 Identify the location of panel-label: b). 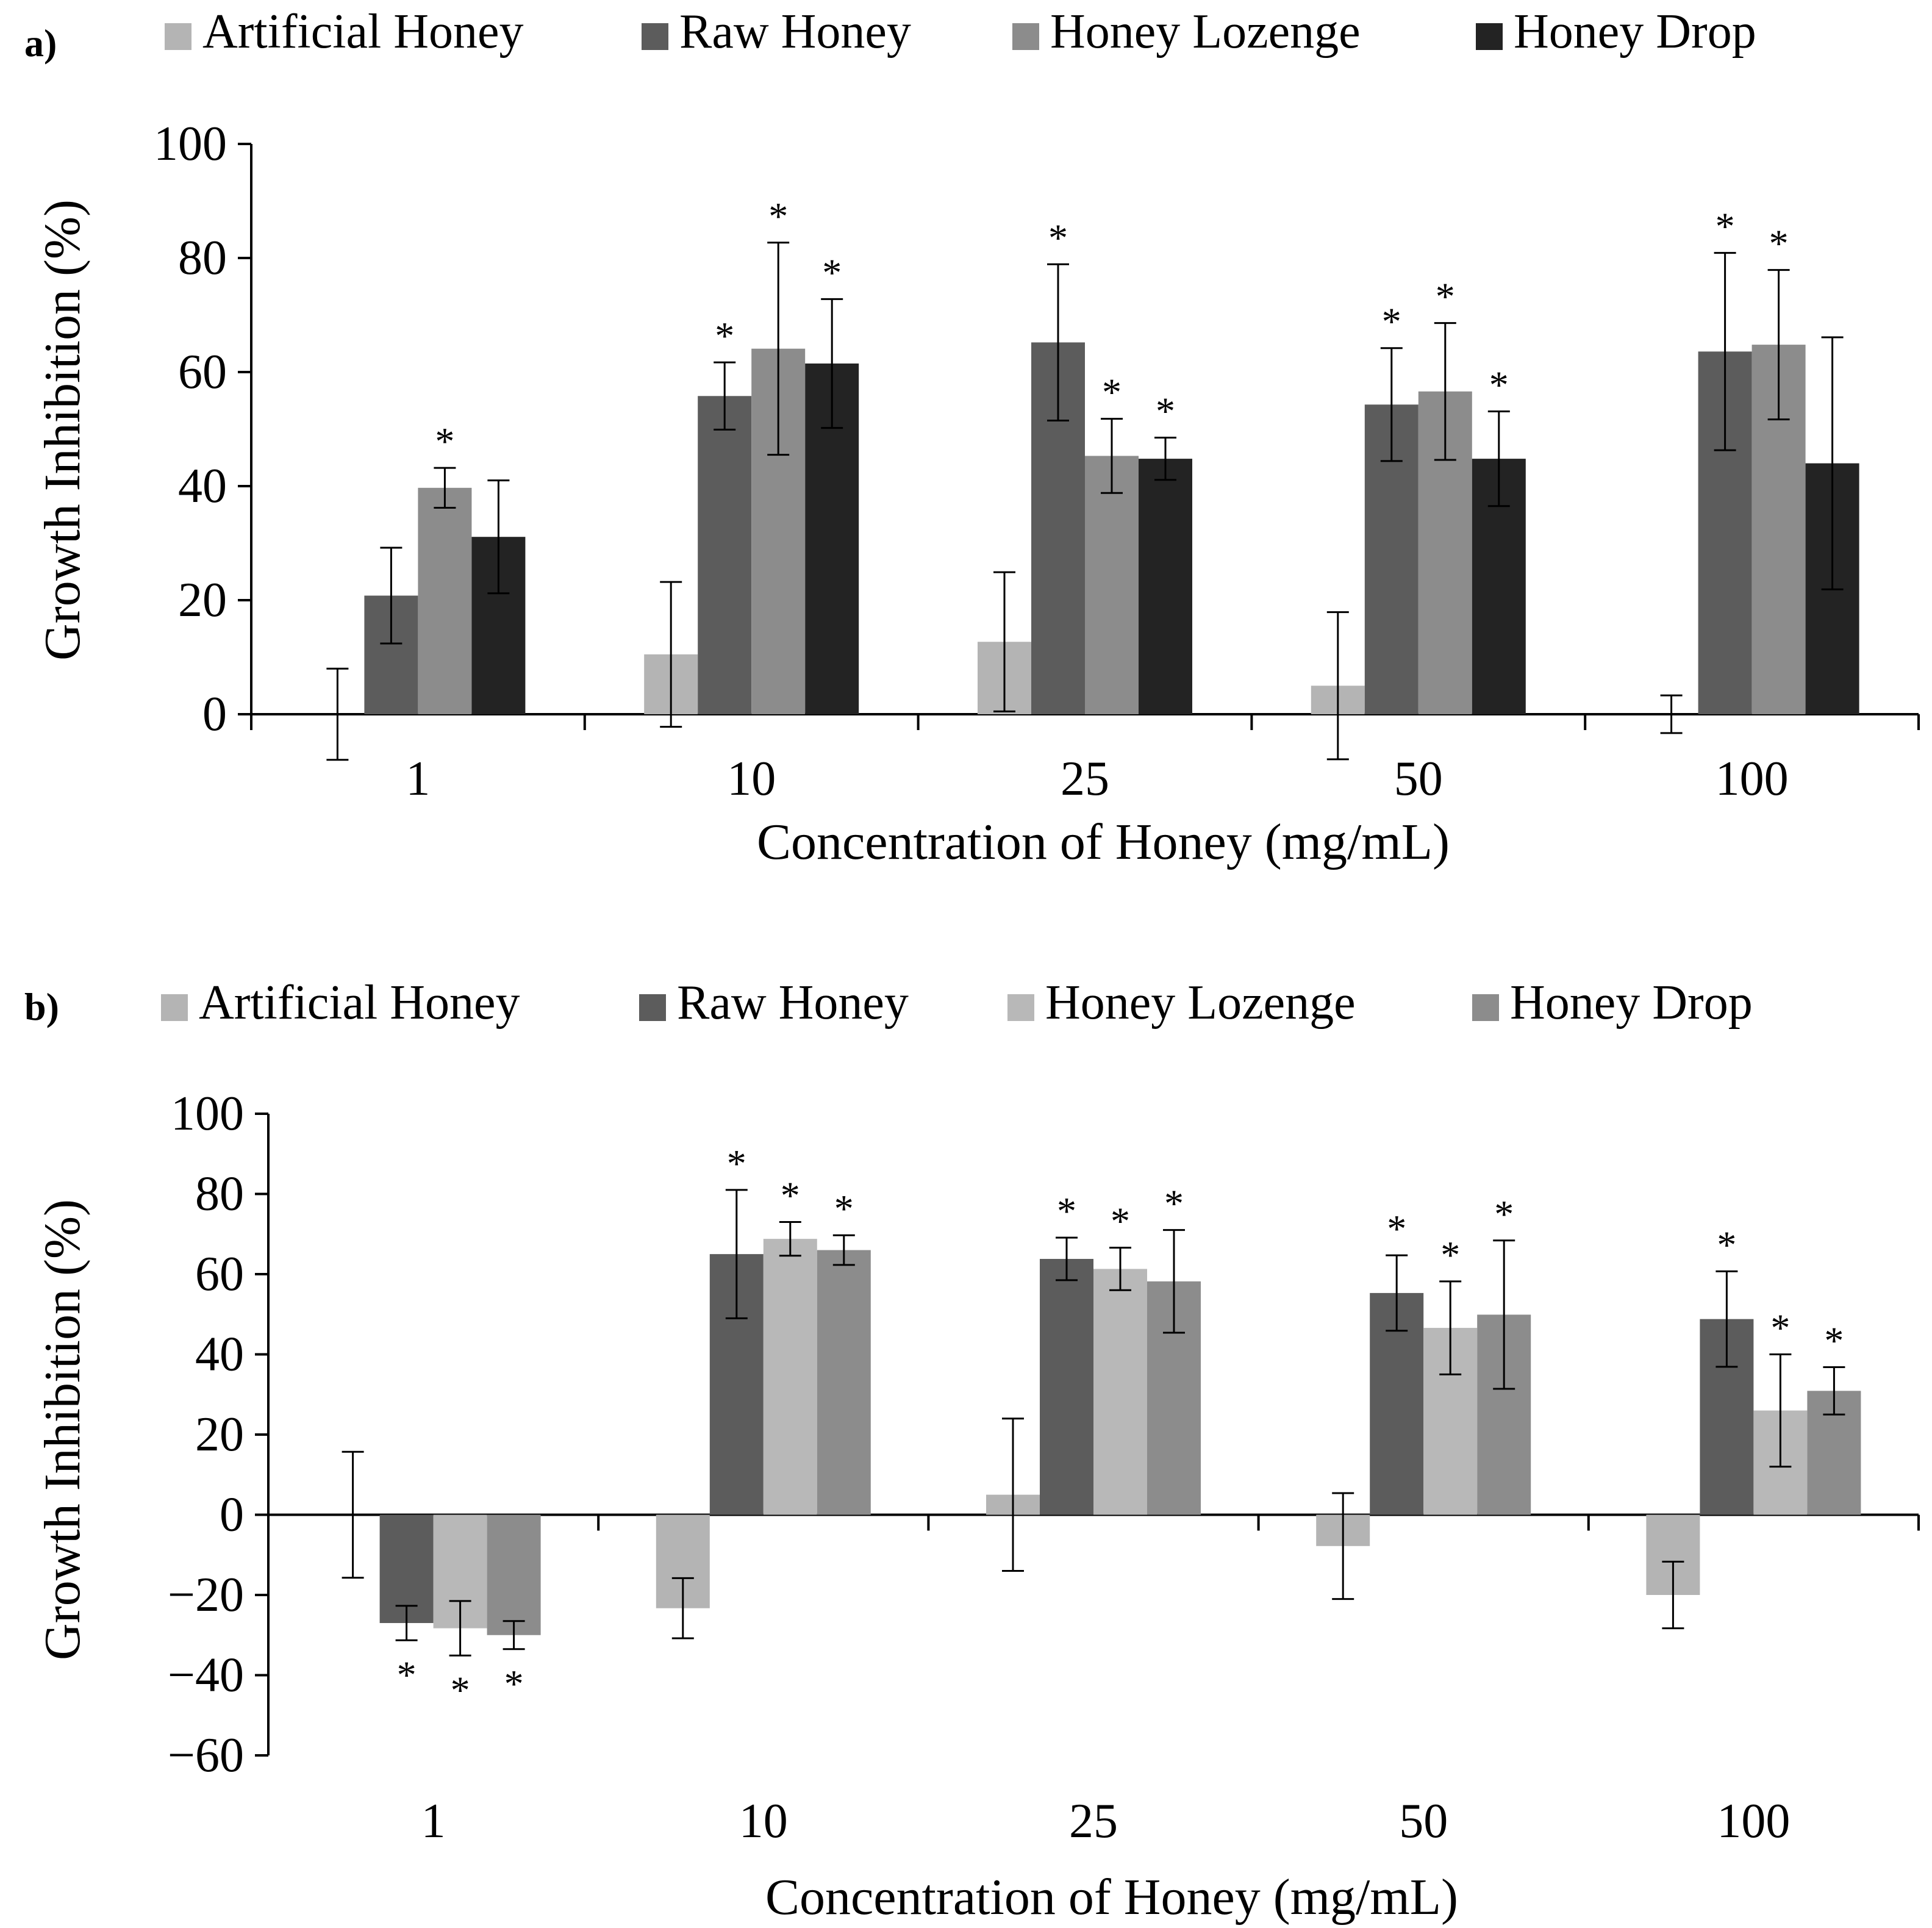
(41, 1006).